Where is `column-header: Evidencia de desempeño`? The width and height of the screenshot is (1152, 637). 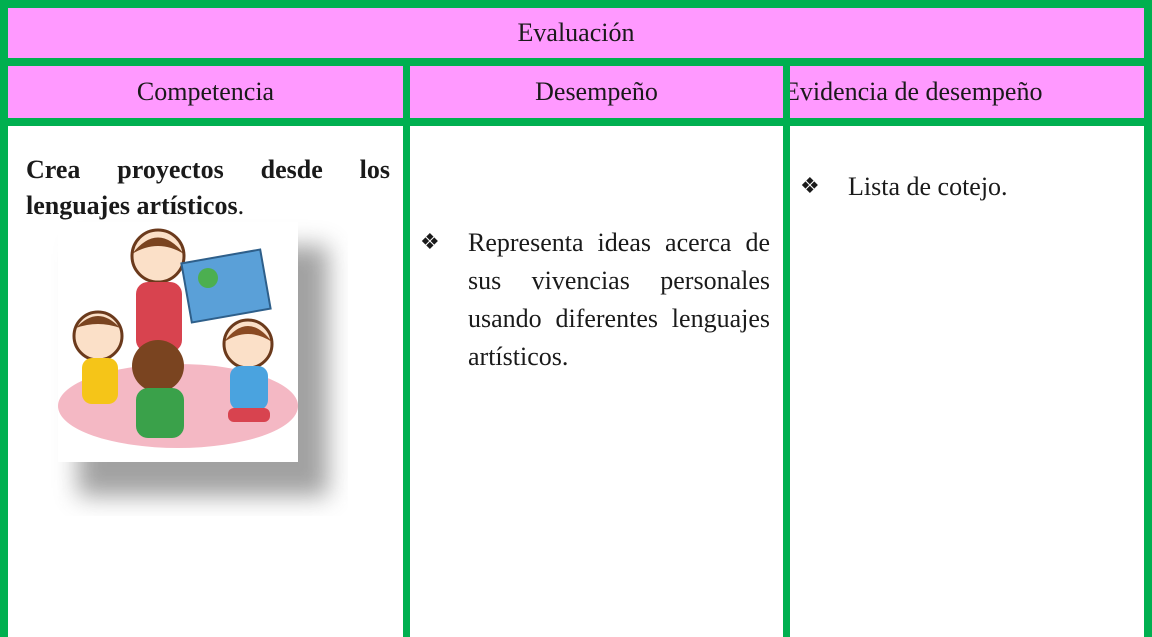 column-header: Evidencia de desempeño is located at coordinates (916, 91).